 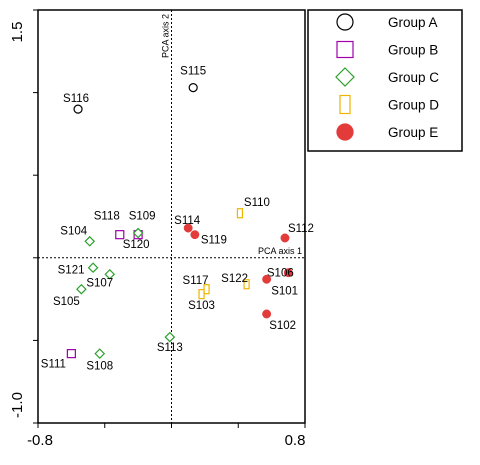 I want to click on data-point-s116, so click(x=78, y=109).